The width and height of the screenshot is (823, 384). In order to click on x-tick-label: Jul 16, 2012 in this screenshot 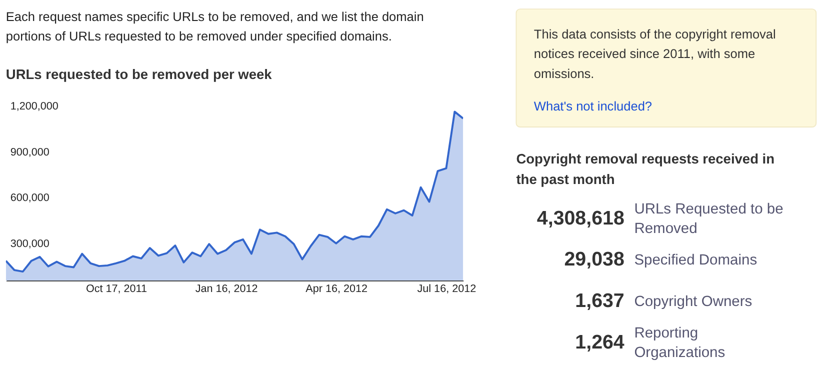, I will do `click(446, 288)`.